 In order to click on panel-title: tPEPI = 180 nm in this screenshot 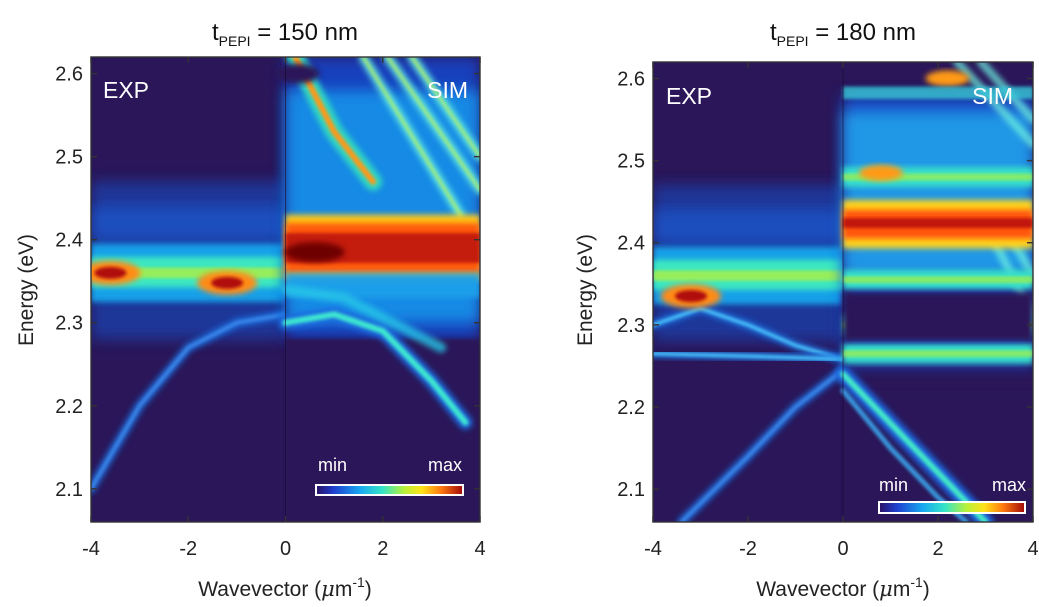, I will do `click(843, 34)`.